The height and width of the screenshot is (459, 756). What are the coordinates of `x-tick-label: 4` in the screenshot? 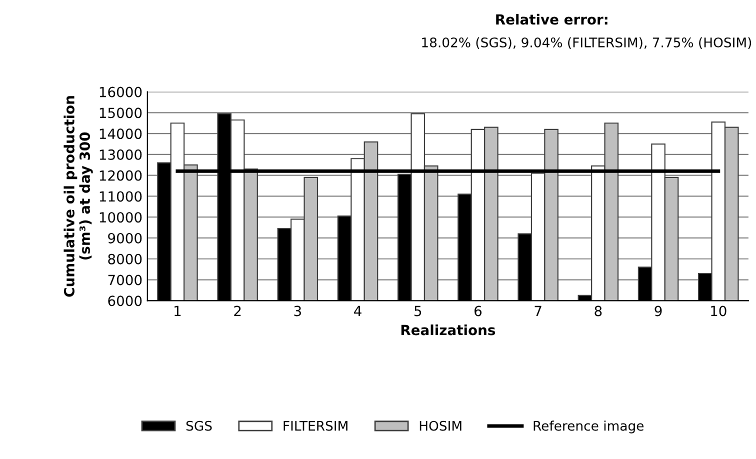 It's located at (358, 311).